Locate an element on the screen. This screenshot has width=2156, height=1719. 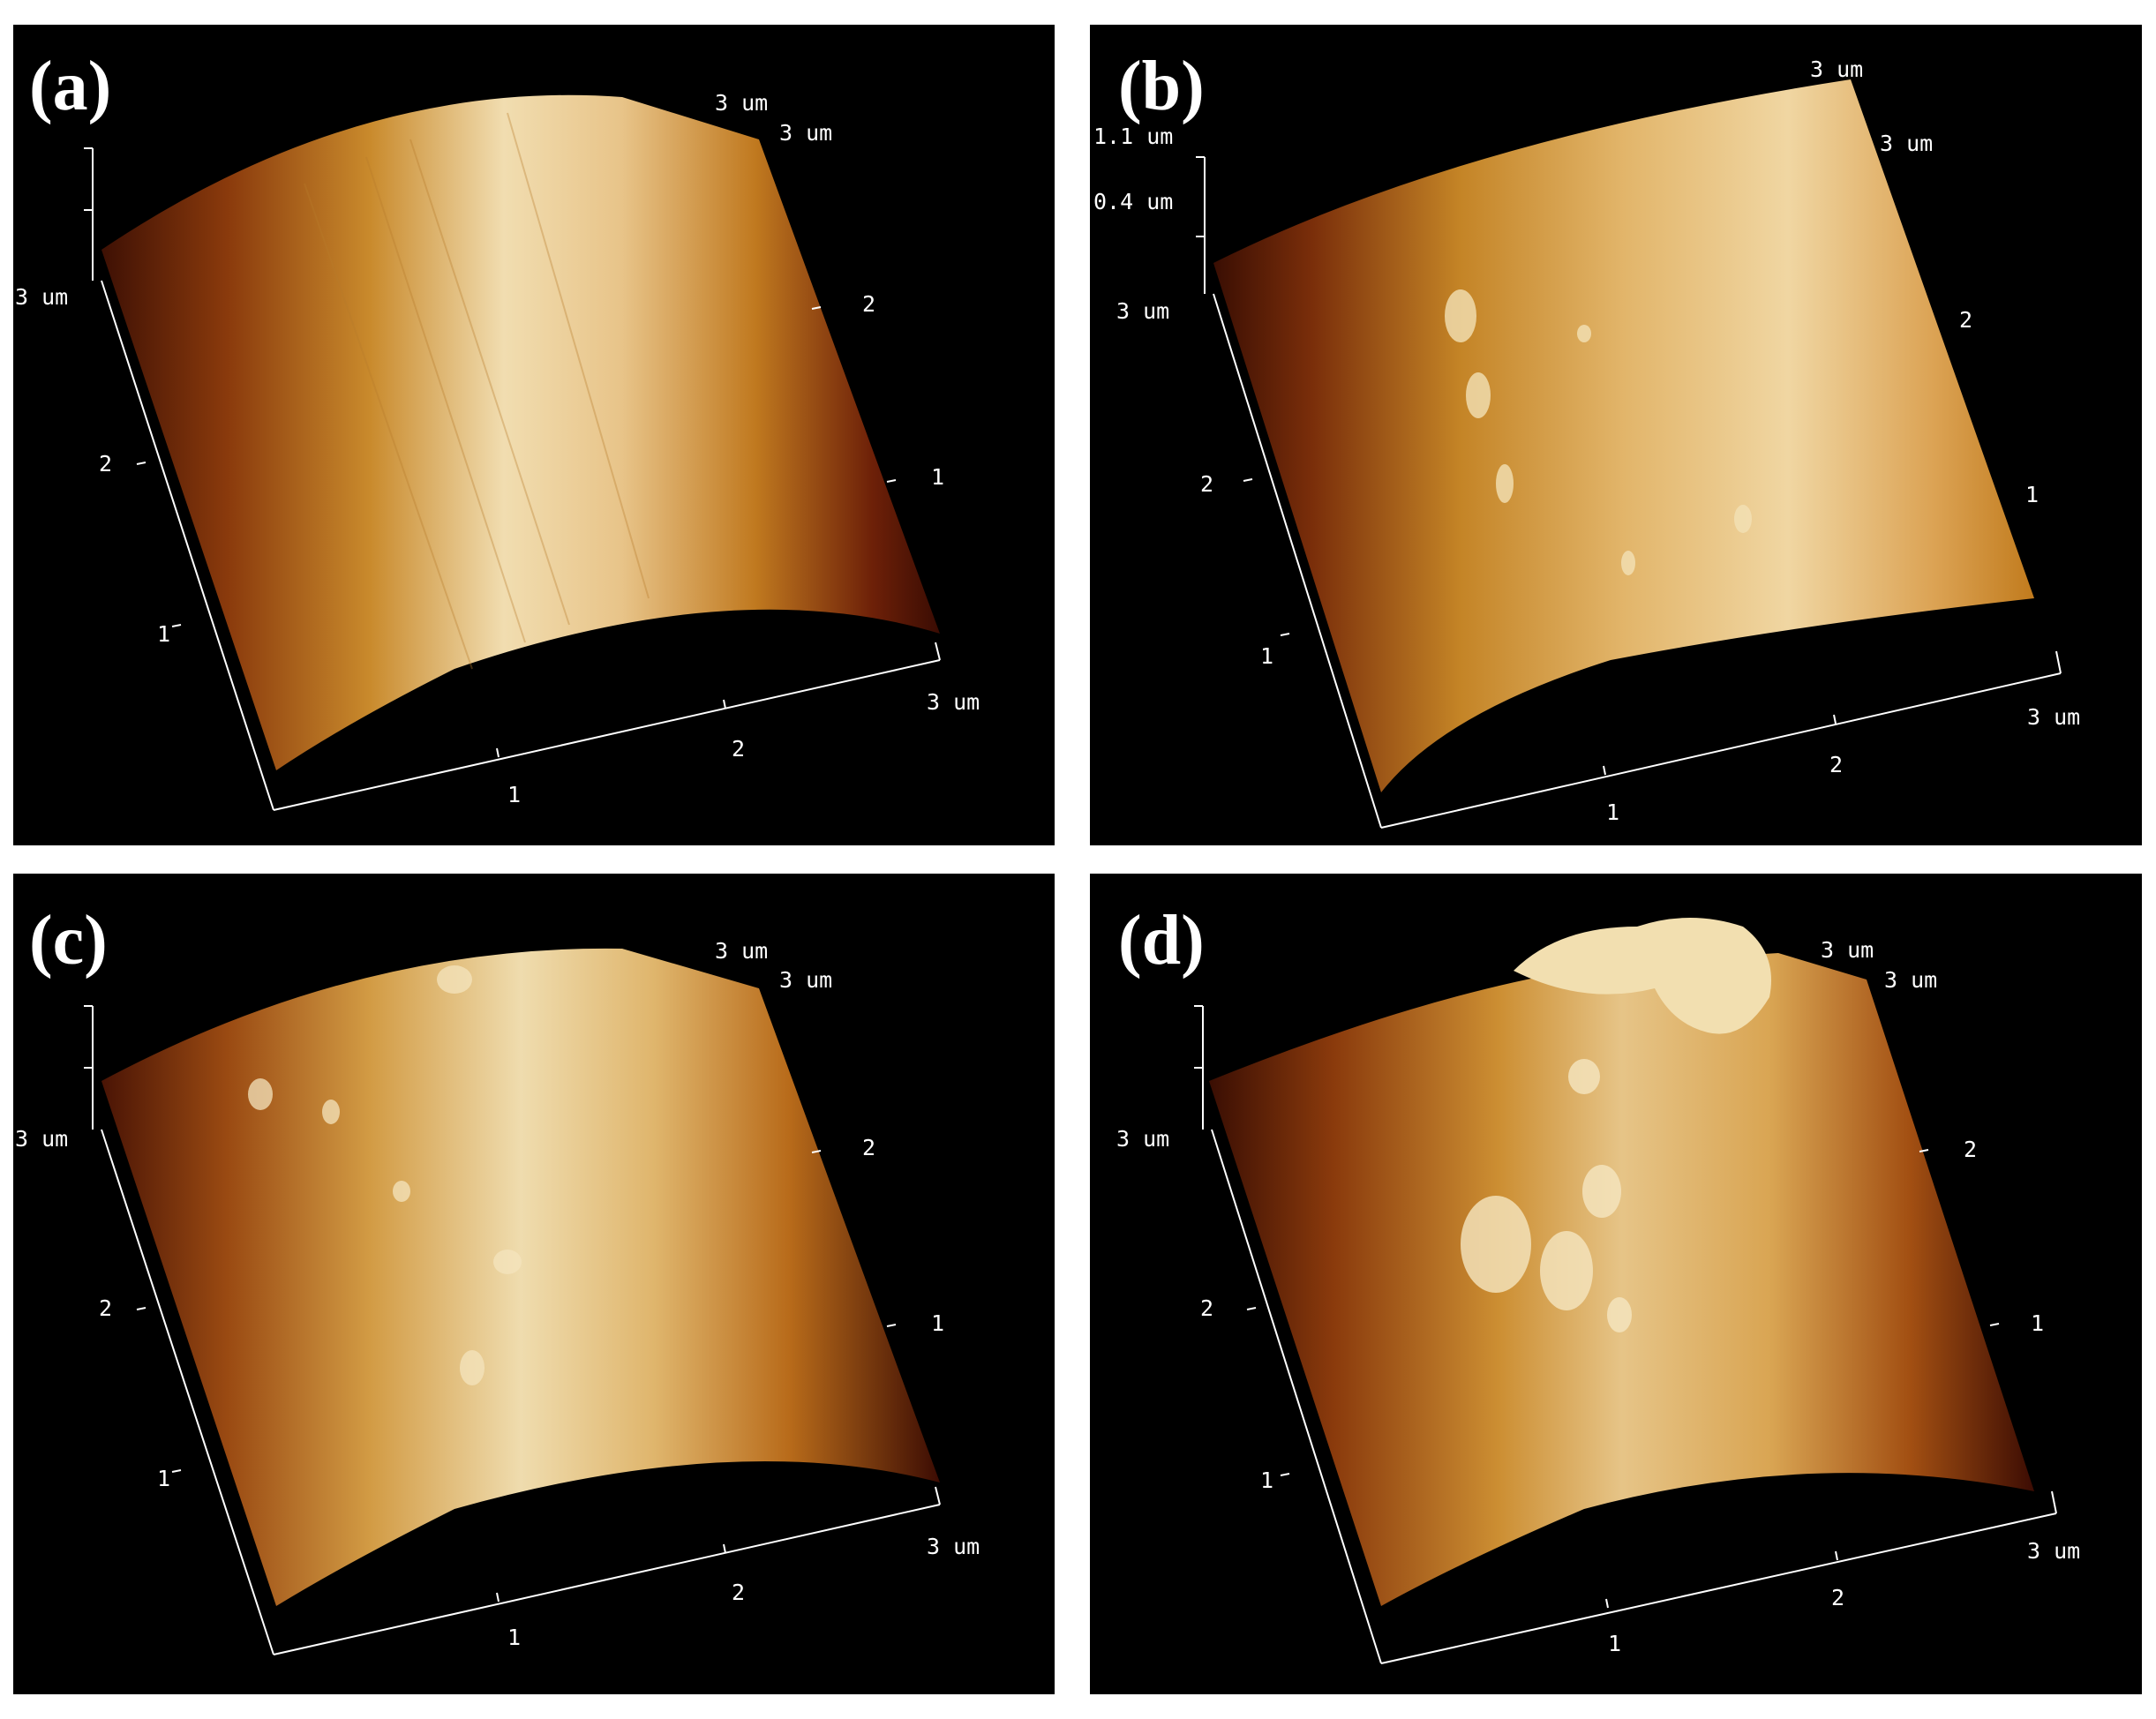
axis-label-z-mid: 0.4 um is located at coordinates (1134, 202).